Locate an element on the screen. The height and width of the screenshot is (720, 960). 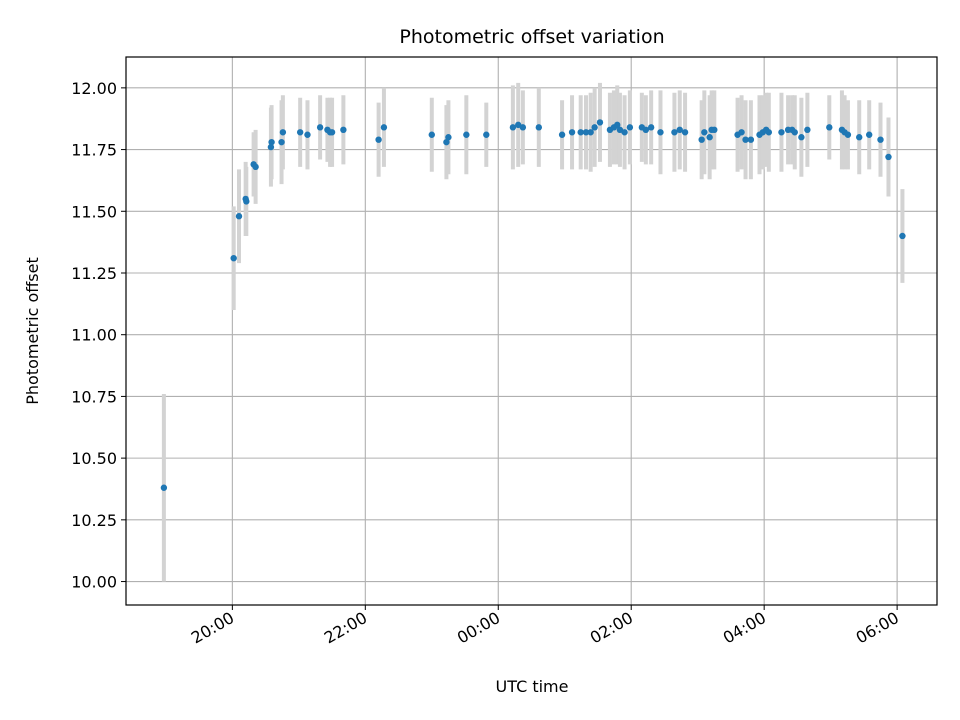
x-axis: 20:00 22:00 00:00 02:00 04:00 06:00 is located at coordinates (545, 626).